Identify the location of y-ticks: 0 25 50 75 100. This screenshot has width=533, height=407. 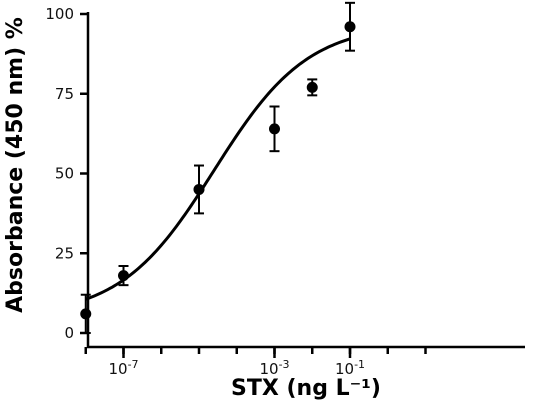
(66, 173).